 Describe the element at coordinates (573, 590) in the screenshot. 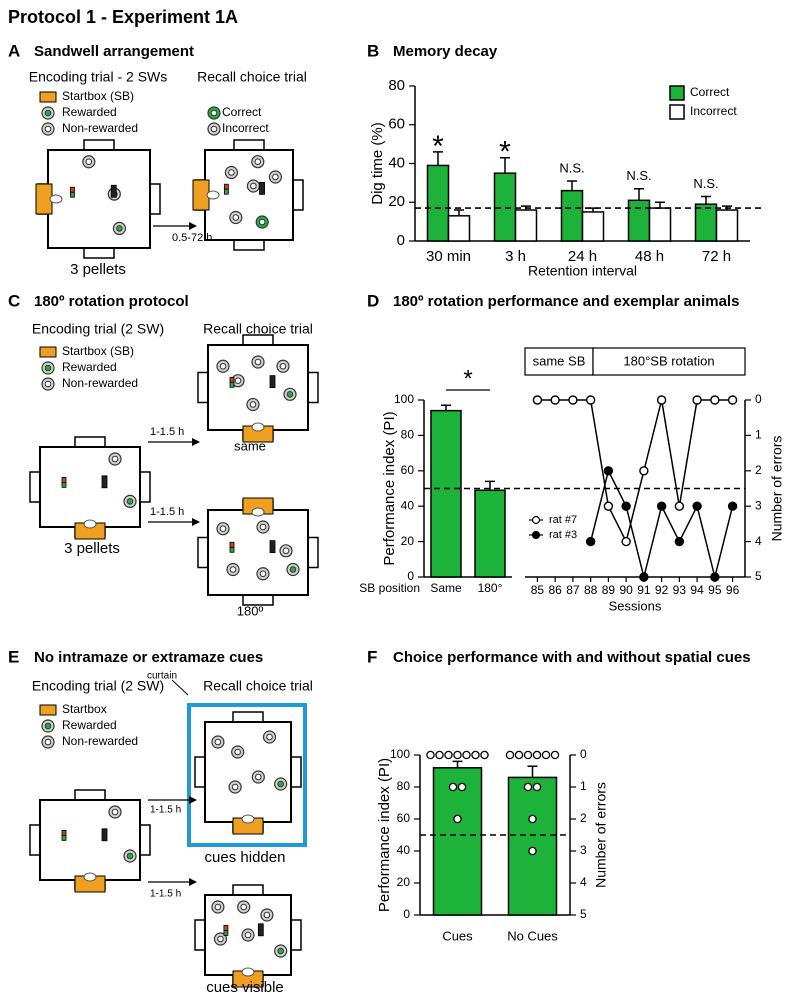

I see `x-tick-label: 87` at that location.